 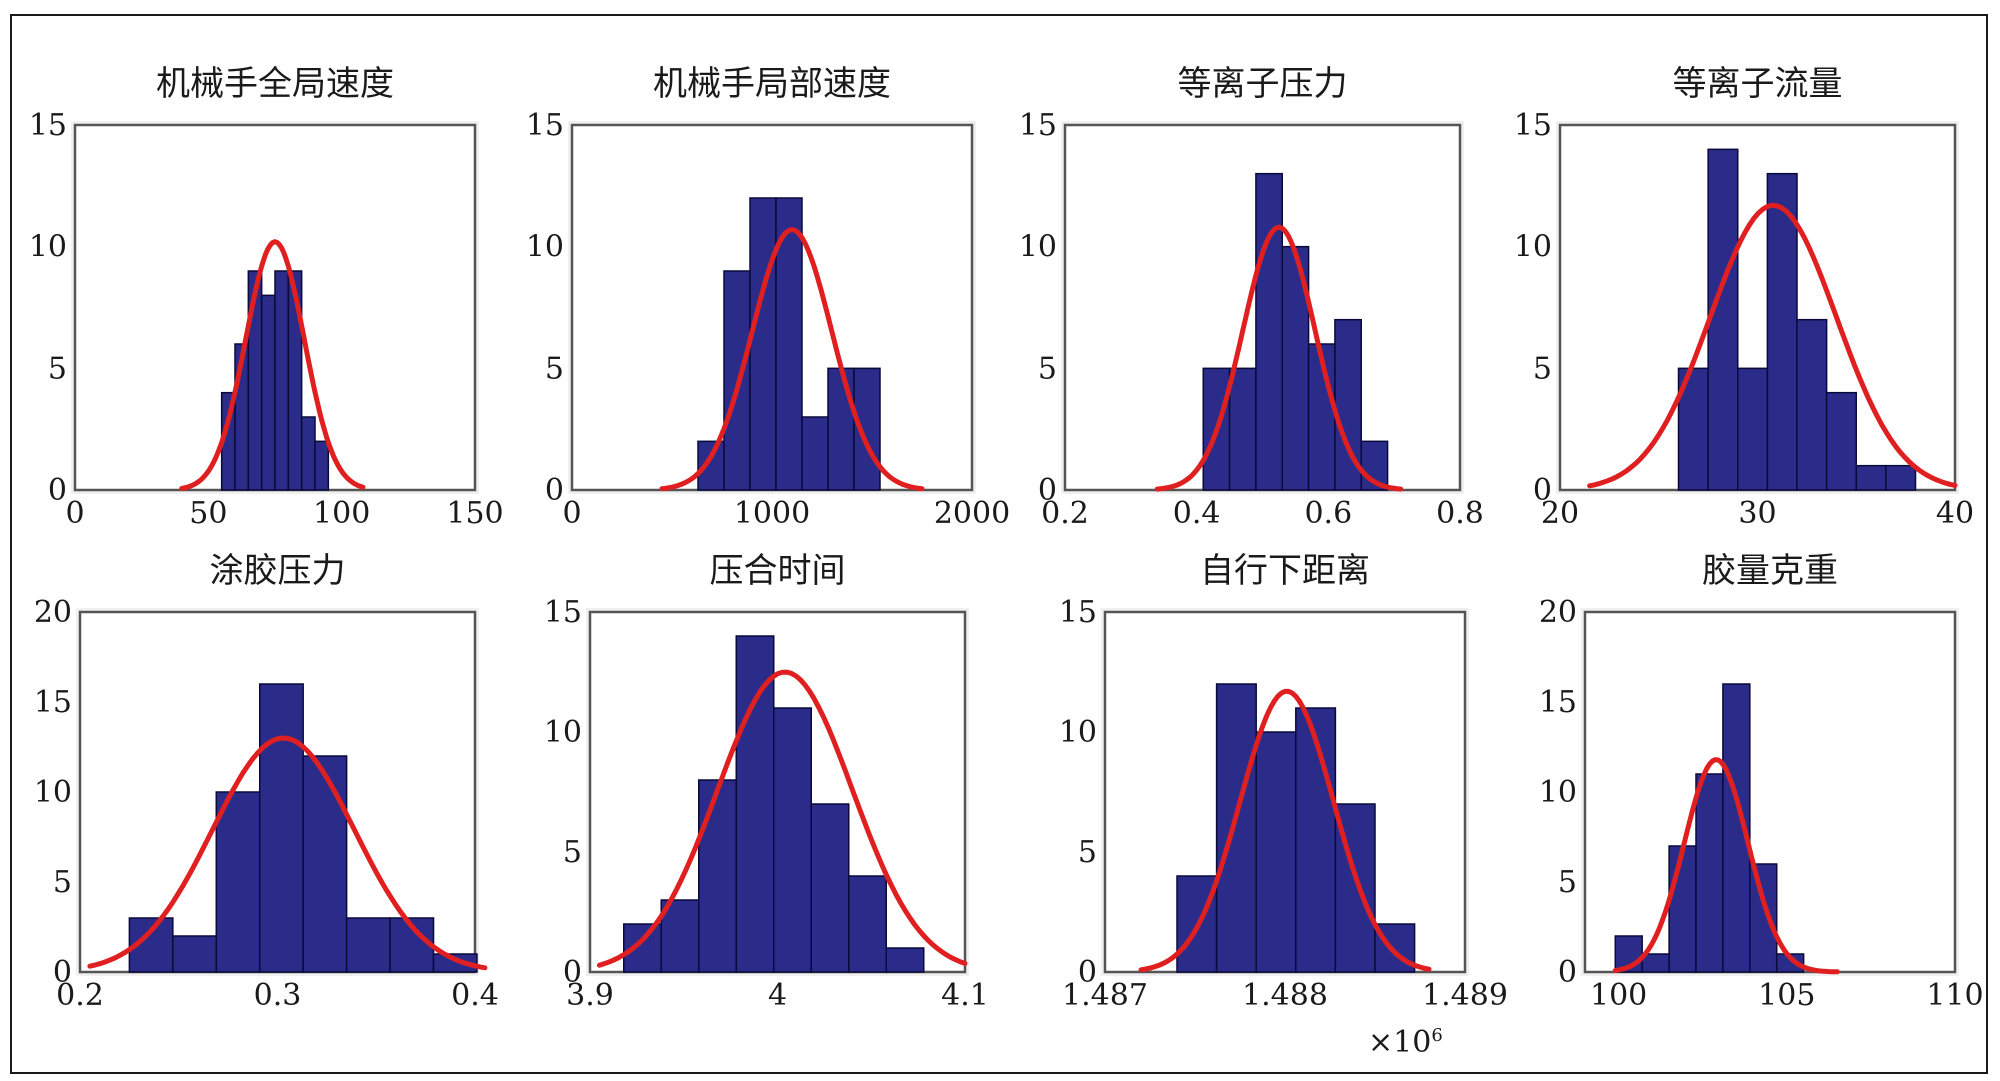 What do you see at coordinates (1558, 612) in the screenshot?
I see `y-tick-label: 20` at bounding box center [1558, 612].